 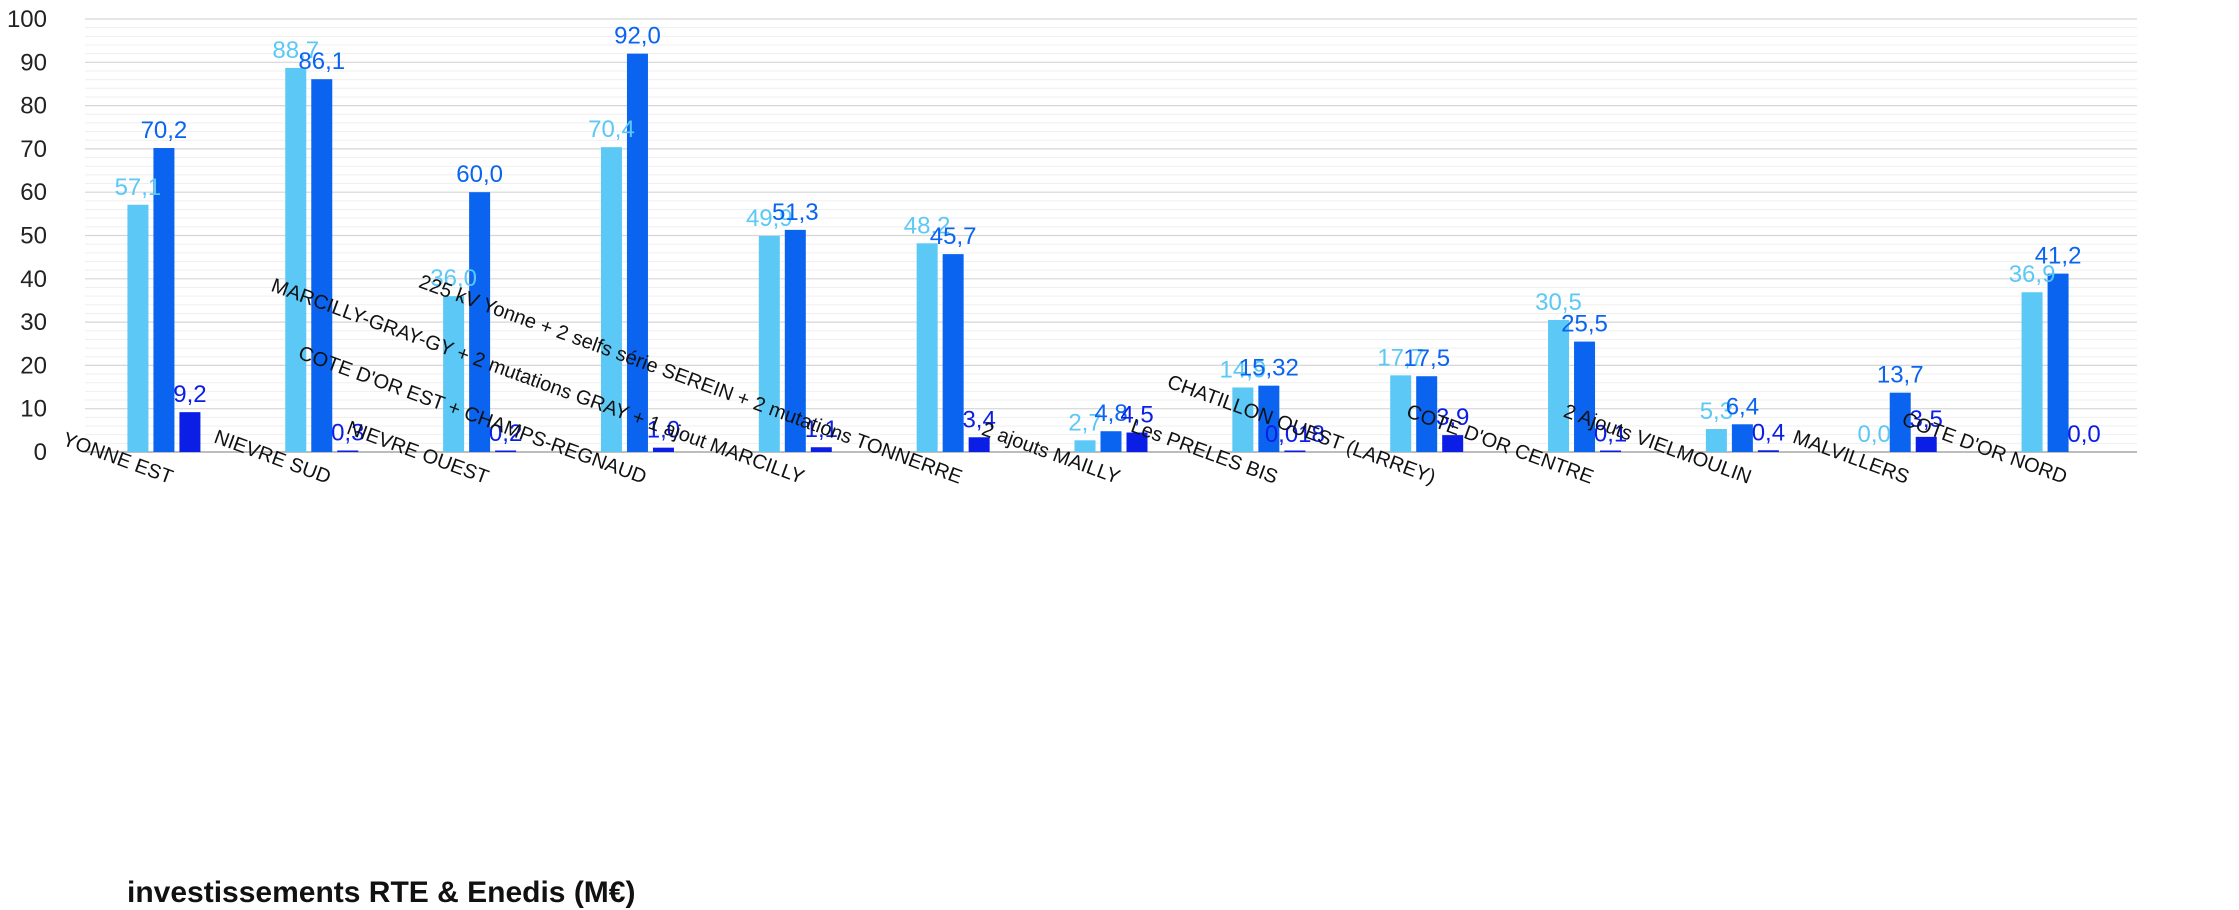 What do you see at coordinates (505, 433) in the screenshot?
I see `data-label: 0,2` at bounding box center [505, 433].